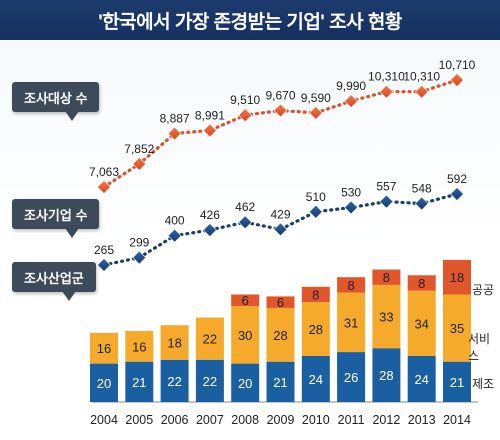 The image size is (500, 440). I want to click on bar-manufacturing-2008, so click(245, 382).